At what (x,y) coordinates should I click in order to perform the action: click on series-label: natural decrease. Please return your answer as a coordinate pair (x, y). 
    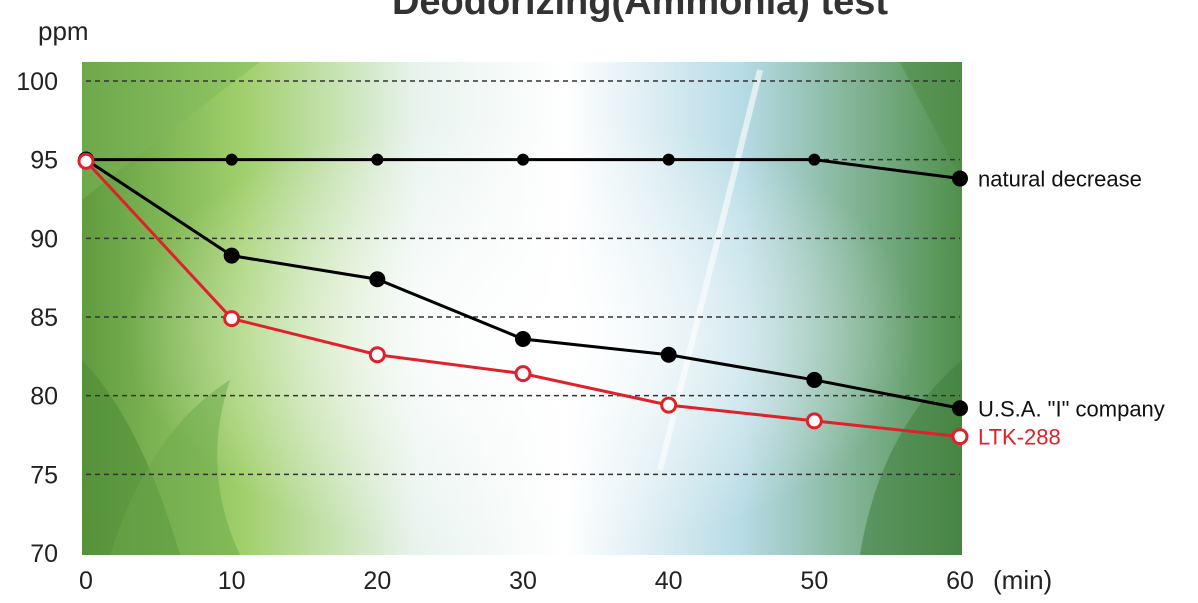
    Looking at the image, I should click on (1060, 179).